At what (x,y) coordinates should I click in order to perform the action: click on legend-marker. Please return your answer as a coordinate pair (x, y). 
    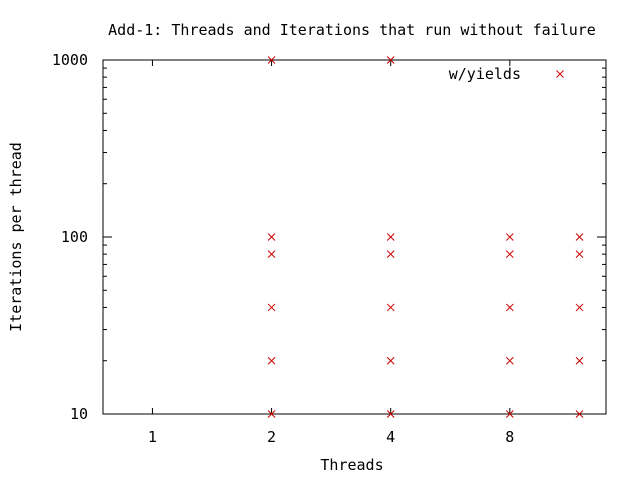
    Looking at the image, I should click on (560, 74).